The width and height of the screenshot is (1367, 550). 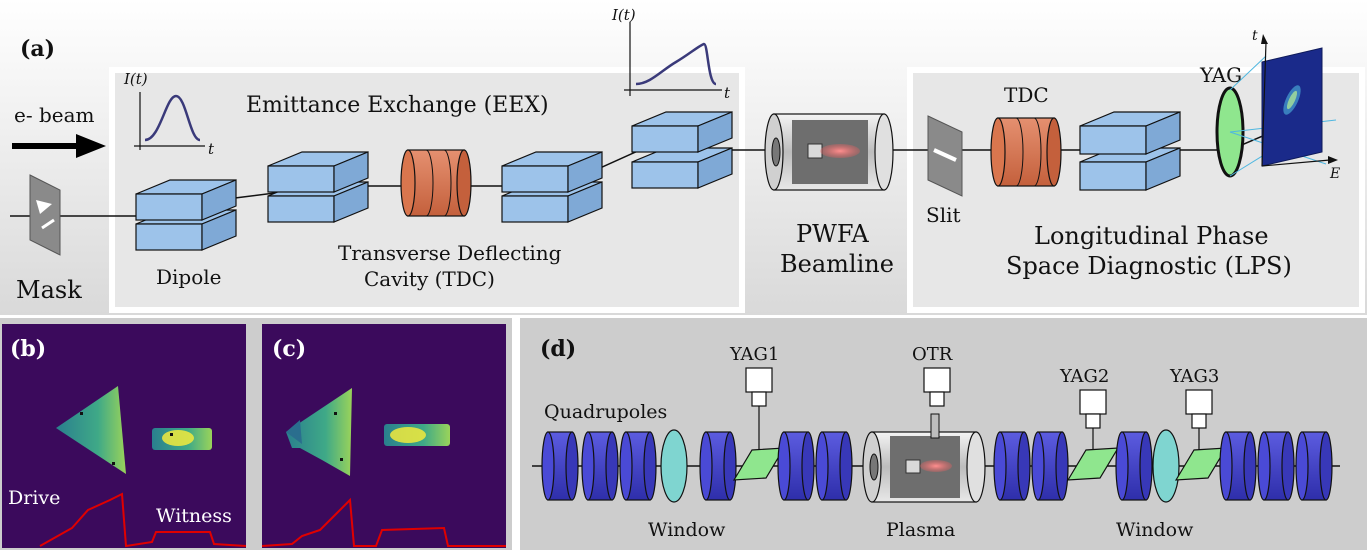 I want to click on tdc-cavity-lps, so click(x=1026, y=152).